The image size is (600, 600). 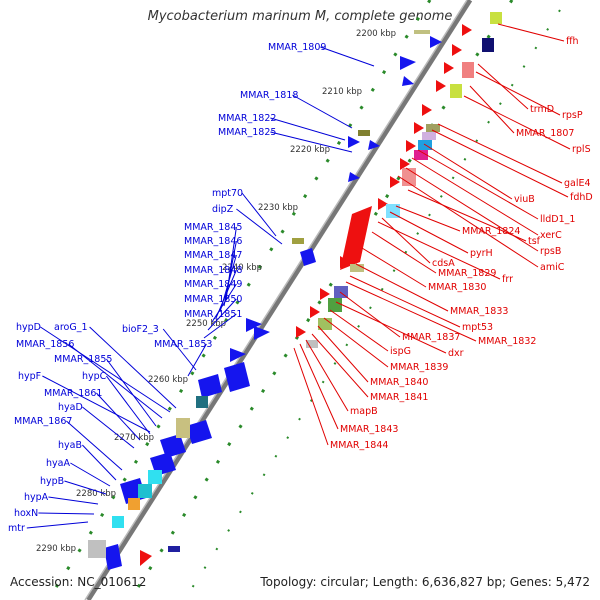 What do you see at coordinates (16, 528) in the screenshot?
I see `left-gene-label: mtr` at bounding box center [16, 528].